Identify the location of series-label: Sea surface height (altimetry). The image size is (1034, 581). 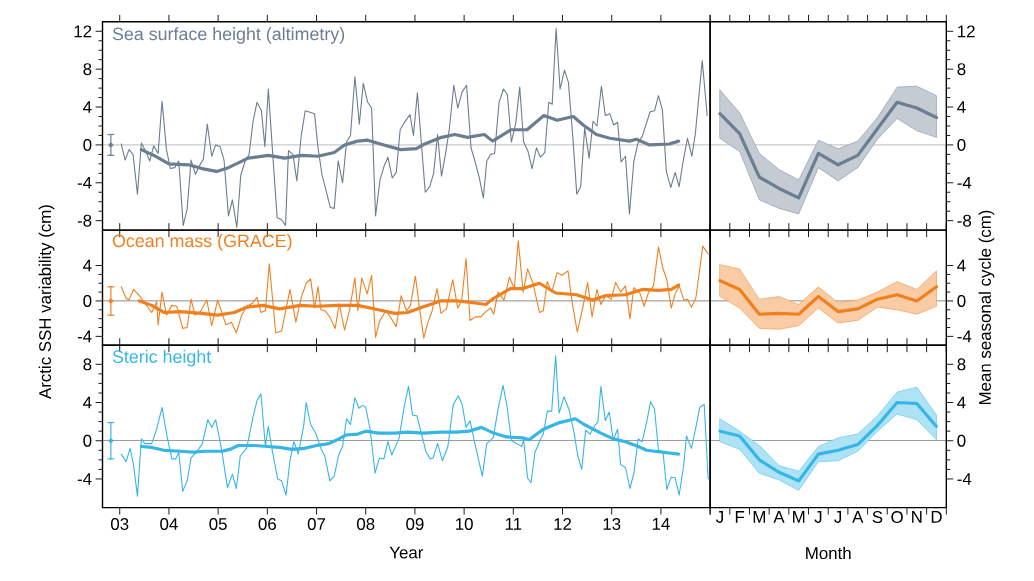
(228, 35).